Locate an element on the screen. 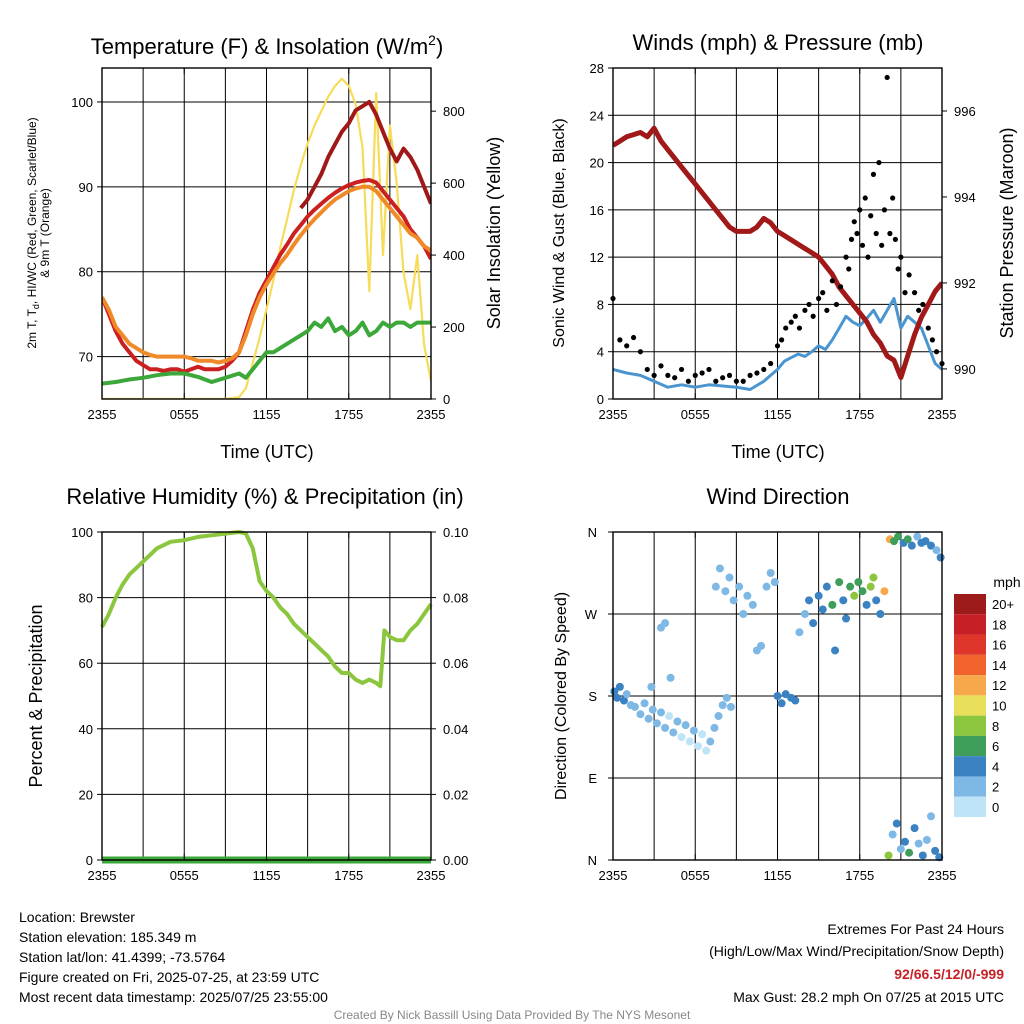 This screenshot has width=1024, height=1024. y2-tick-label: 200 is located at coordinates (454, 327).